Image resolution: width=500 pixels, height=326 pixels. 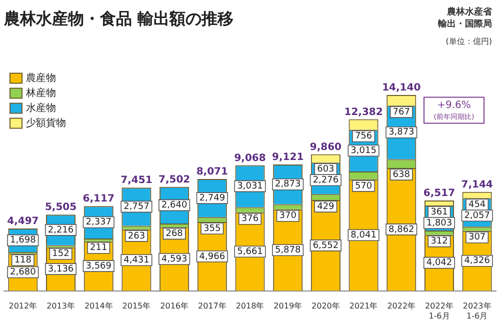 I want to click on x-tick-label: 2015年, so click(x=136, y=306).